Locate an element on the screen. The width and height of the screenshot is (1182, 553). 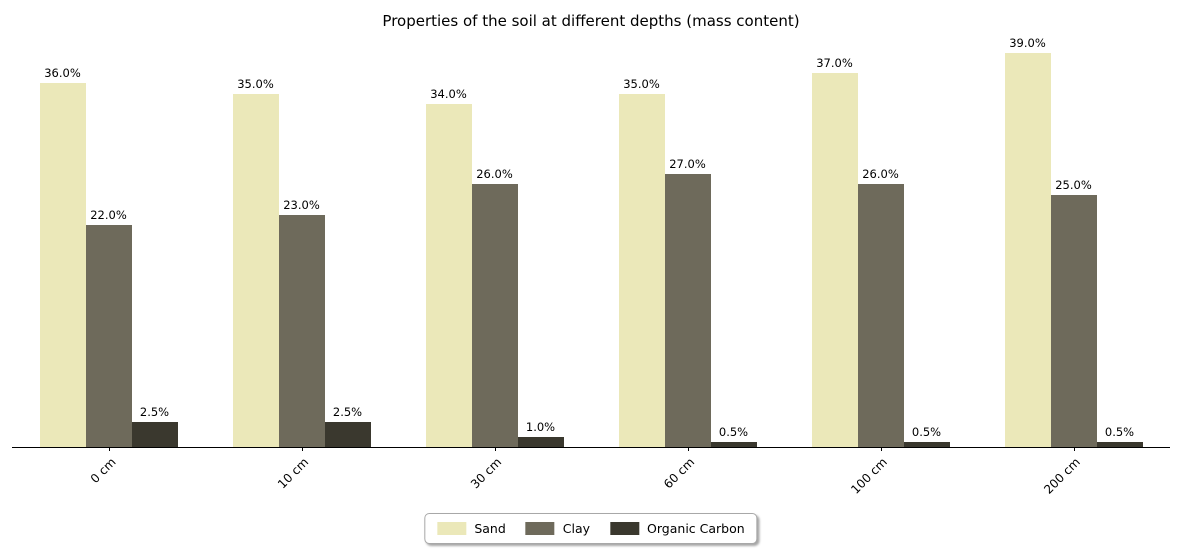
bar-group-100-cm: 37.0% 26.0% 0.5% 100 cm is located at coordinates (880, 268).